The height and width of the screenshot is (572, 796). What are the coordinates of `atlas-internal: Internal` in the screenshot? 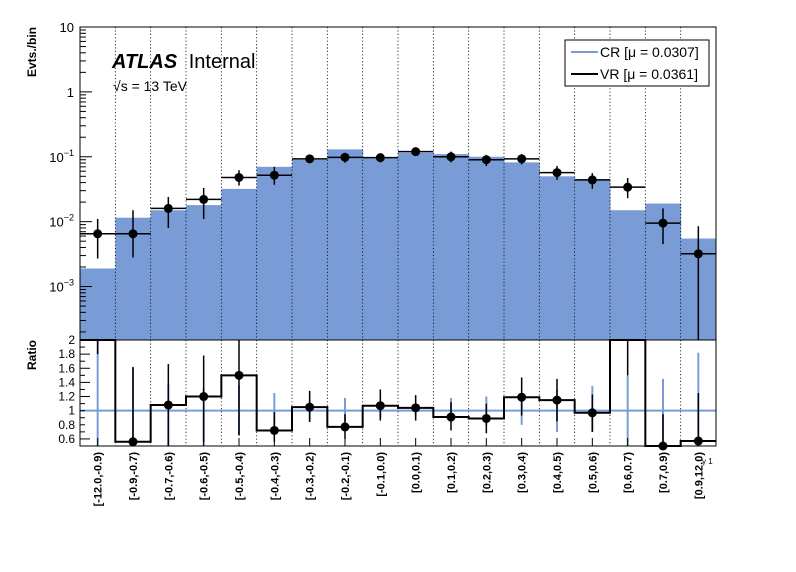 It's located at (222, 62).